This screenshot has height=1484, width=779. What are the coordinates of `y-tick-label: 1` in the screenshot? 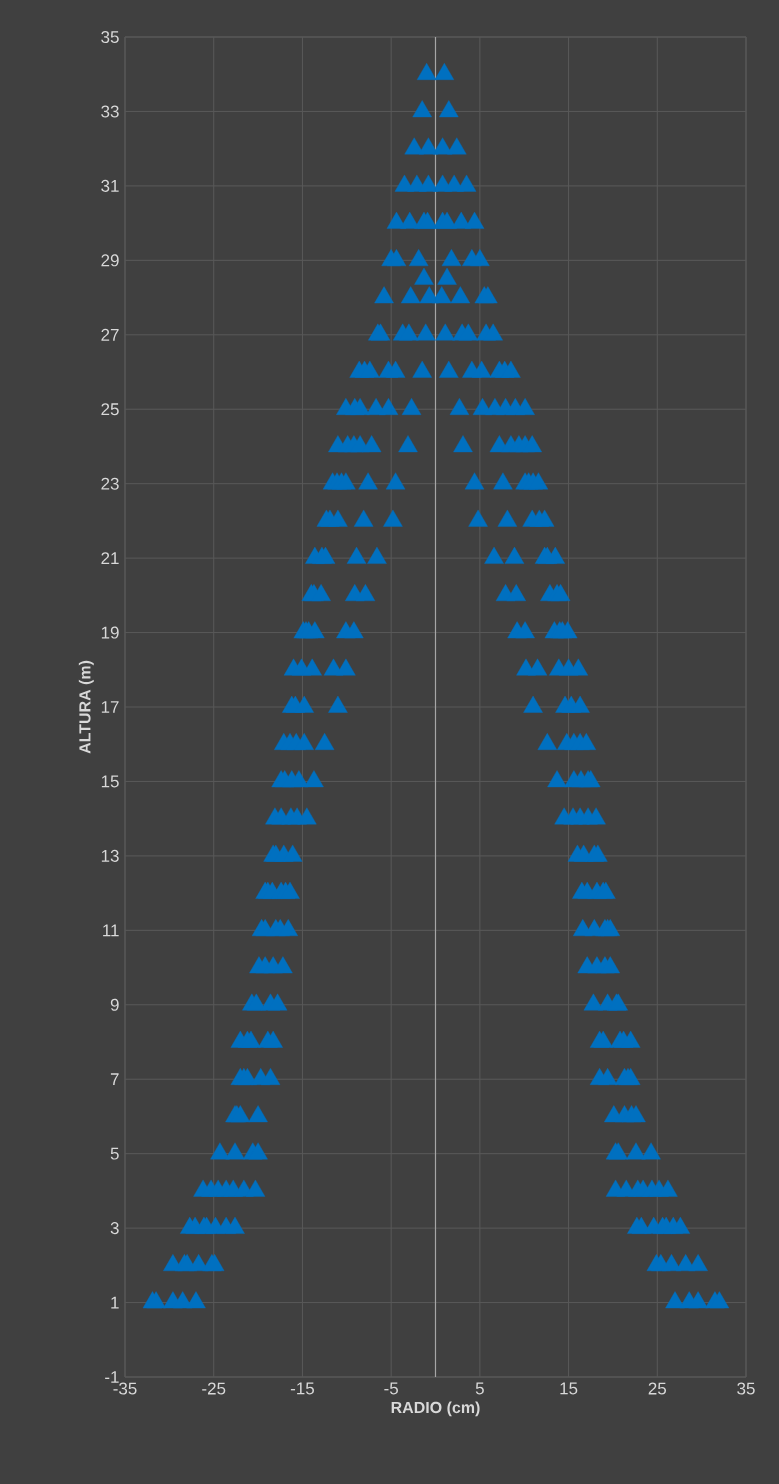 It's located at (115, 1302).